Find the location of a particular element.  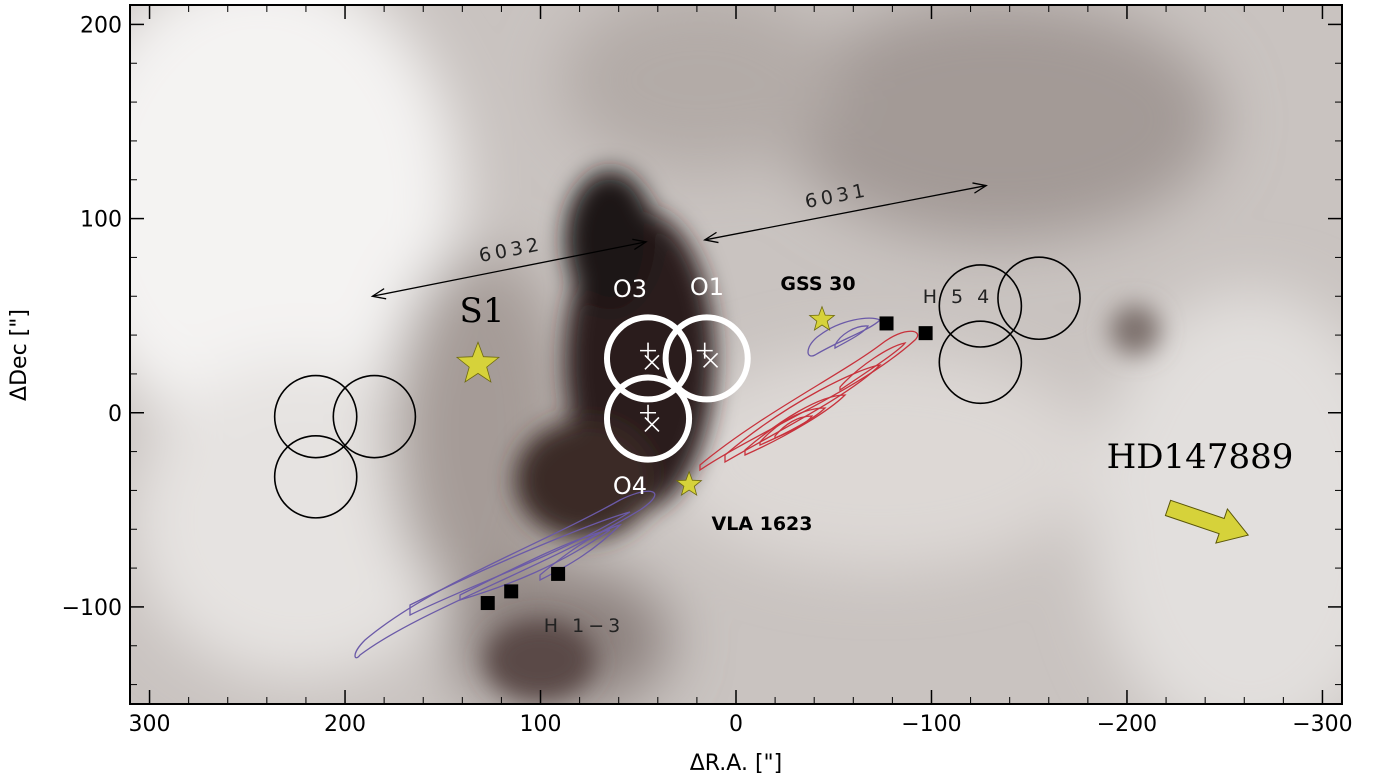

red-outflow-contours is located at coordinates (809, 401).